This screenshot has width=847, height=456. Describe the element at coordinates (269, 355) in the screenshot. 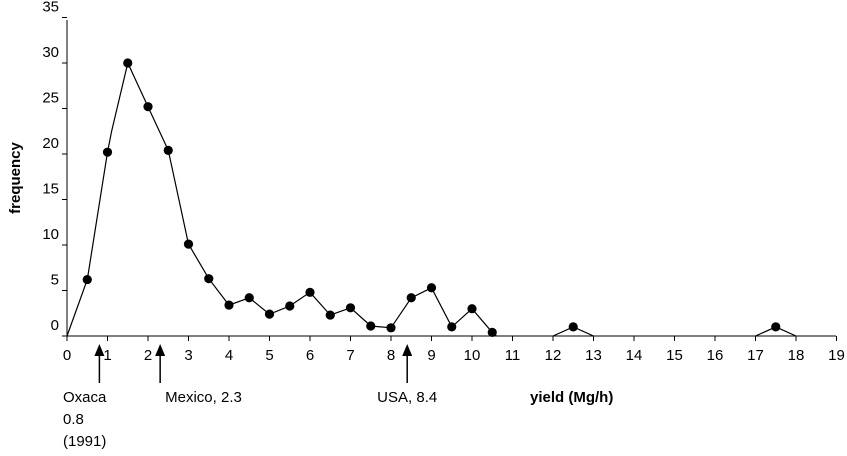

I see `x-tick-label: 5` at that location.